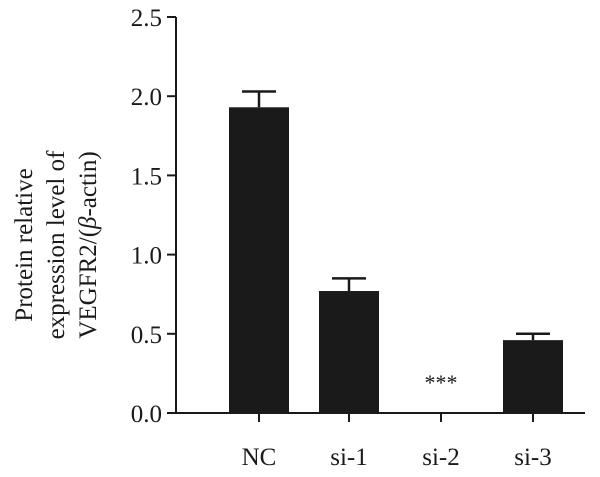 The image size is (600, 477). Describe the element at coordinates (146, 18) in the screenshot. I see `y-tick-label: 2.5` at that location.